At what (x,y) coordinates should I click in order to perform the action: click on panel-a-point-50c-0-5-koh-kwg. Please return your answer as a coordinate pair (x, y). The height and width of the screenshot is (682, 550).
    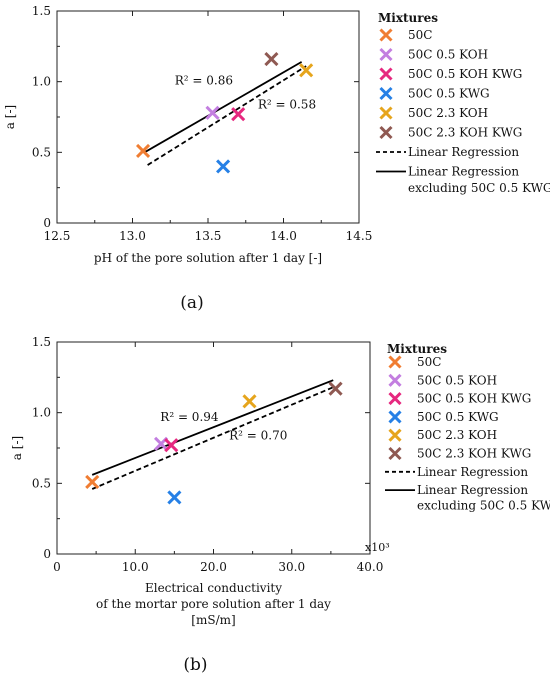
    Looking at the image, I should click on (238, 114).